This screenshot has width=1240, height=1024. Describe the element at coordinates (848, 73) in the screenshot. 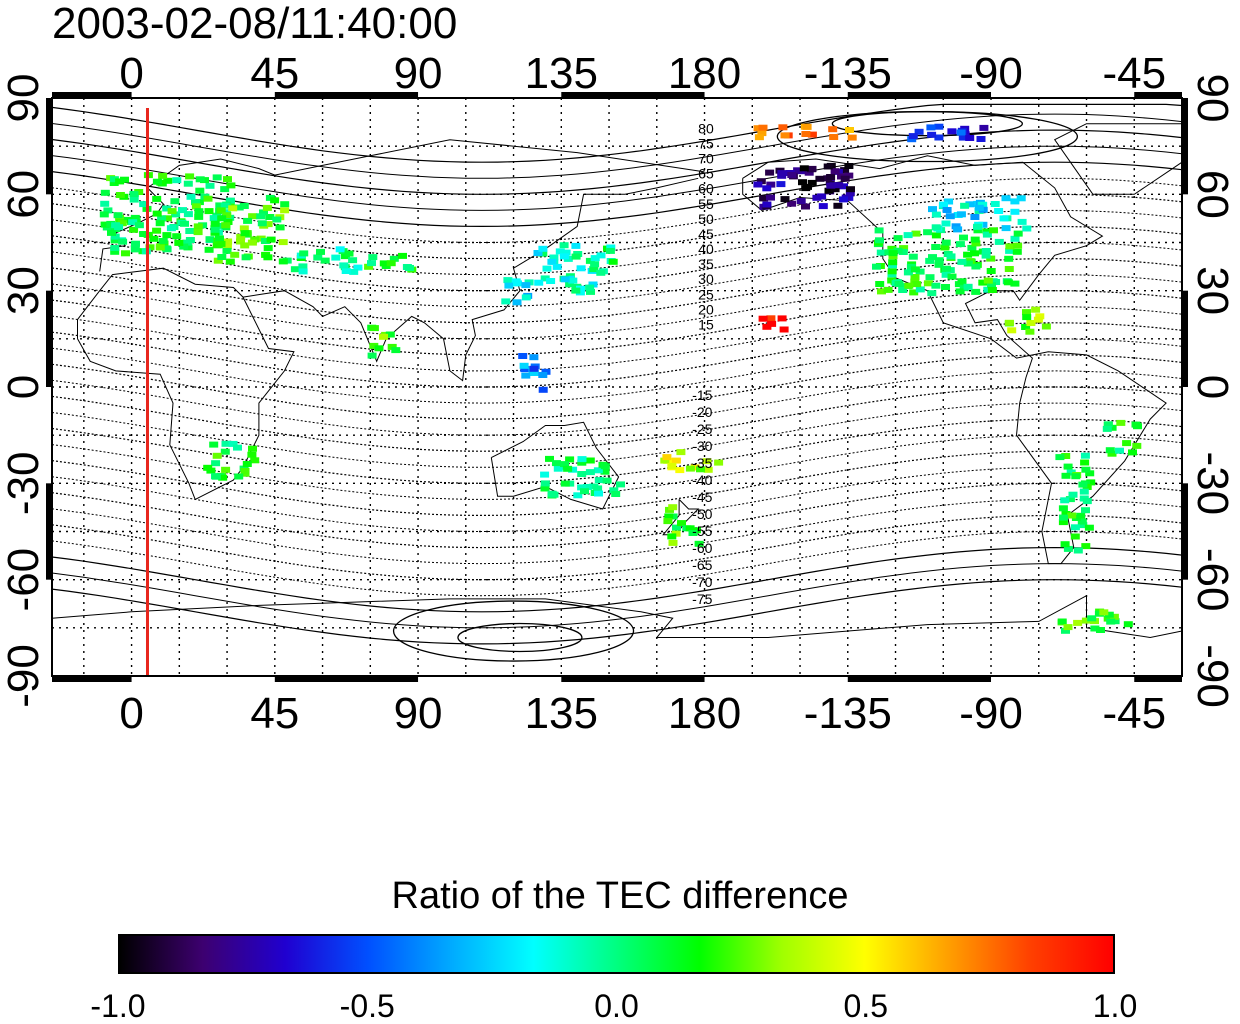

I see `top-longitude-label: -135` at that location.